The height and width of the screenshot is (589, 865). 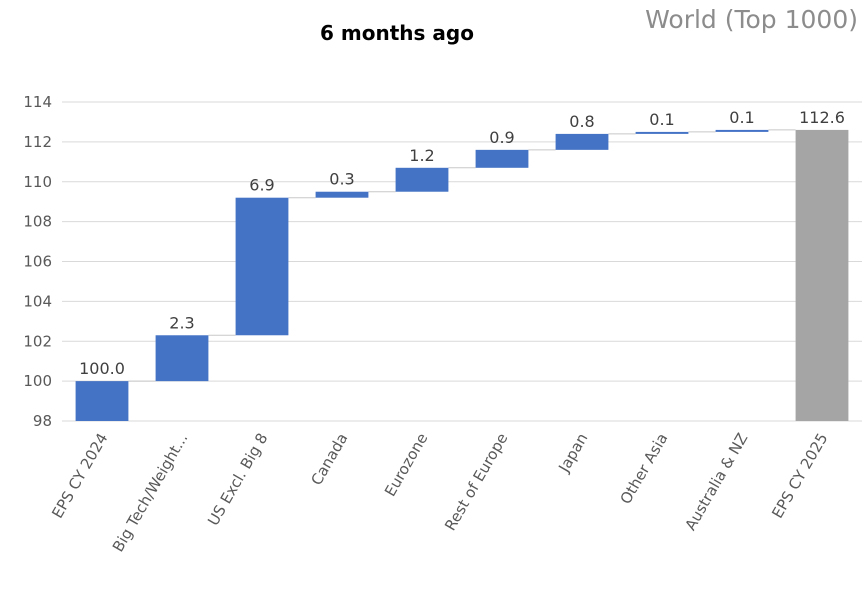 What do you see at coordinates (37, 381) in the screenshot?
I see `y-tick-label: 100` at bounding box center [37, 381].